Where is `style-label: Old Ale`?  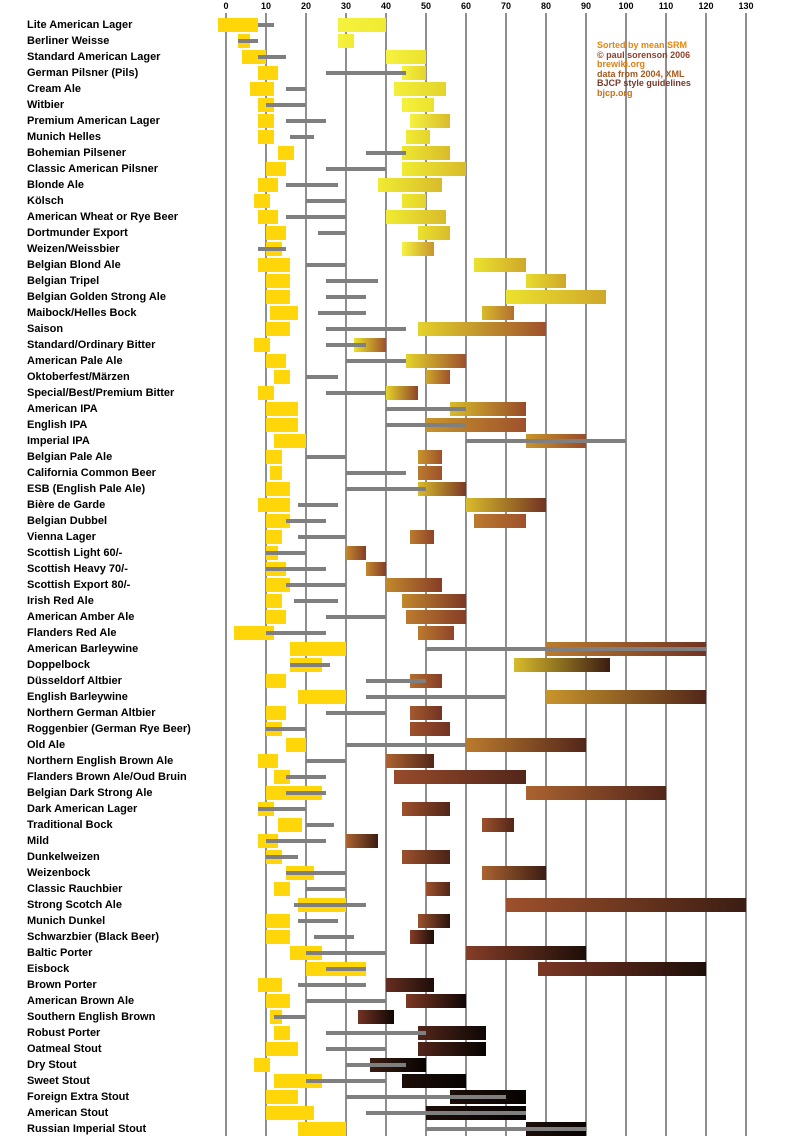
style-label: Old Ale is located at coordinates (46, 745).